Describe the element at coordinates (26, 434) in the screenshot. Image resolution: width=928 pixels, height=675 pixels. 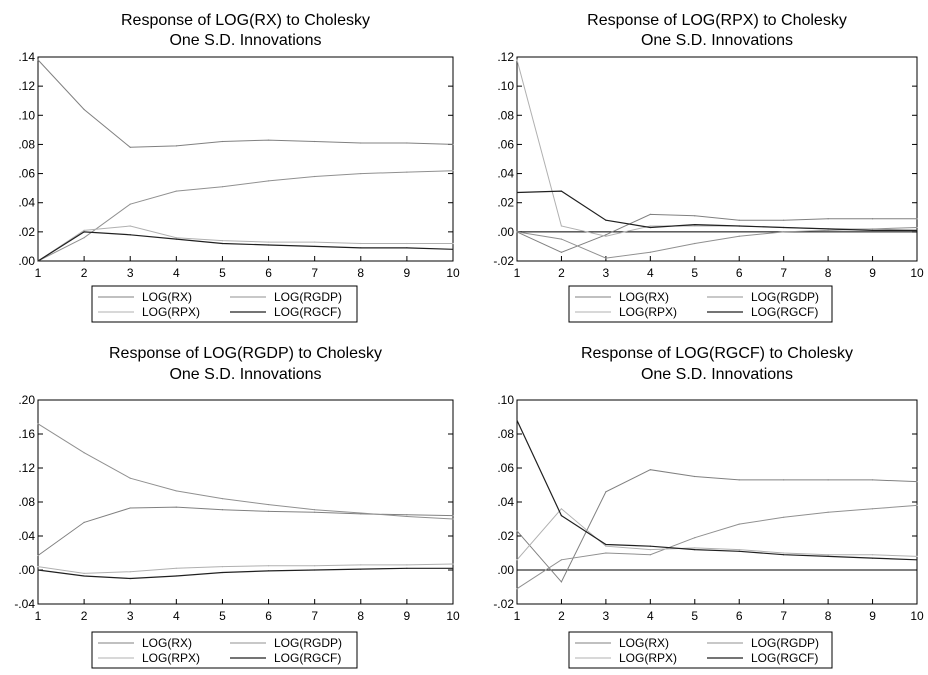
I see `y-tick-label: .16` at that location.